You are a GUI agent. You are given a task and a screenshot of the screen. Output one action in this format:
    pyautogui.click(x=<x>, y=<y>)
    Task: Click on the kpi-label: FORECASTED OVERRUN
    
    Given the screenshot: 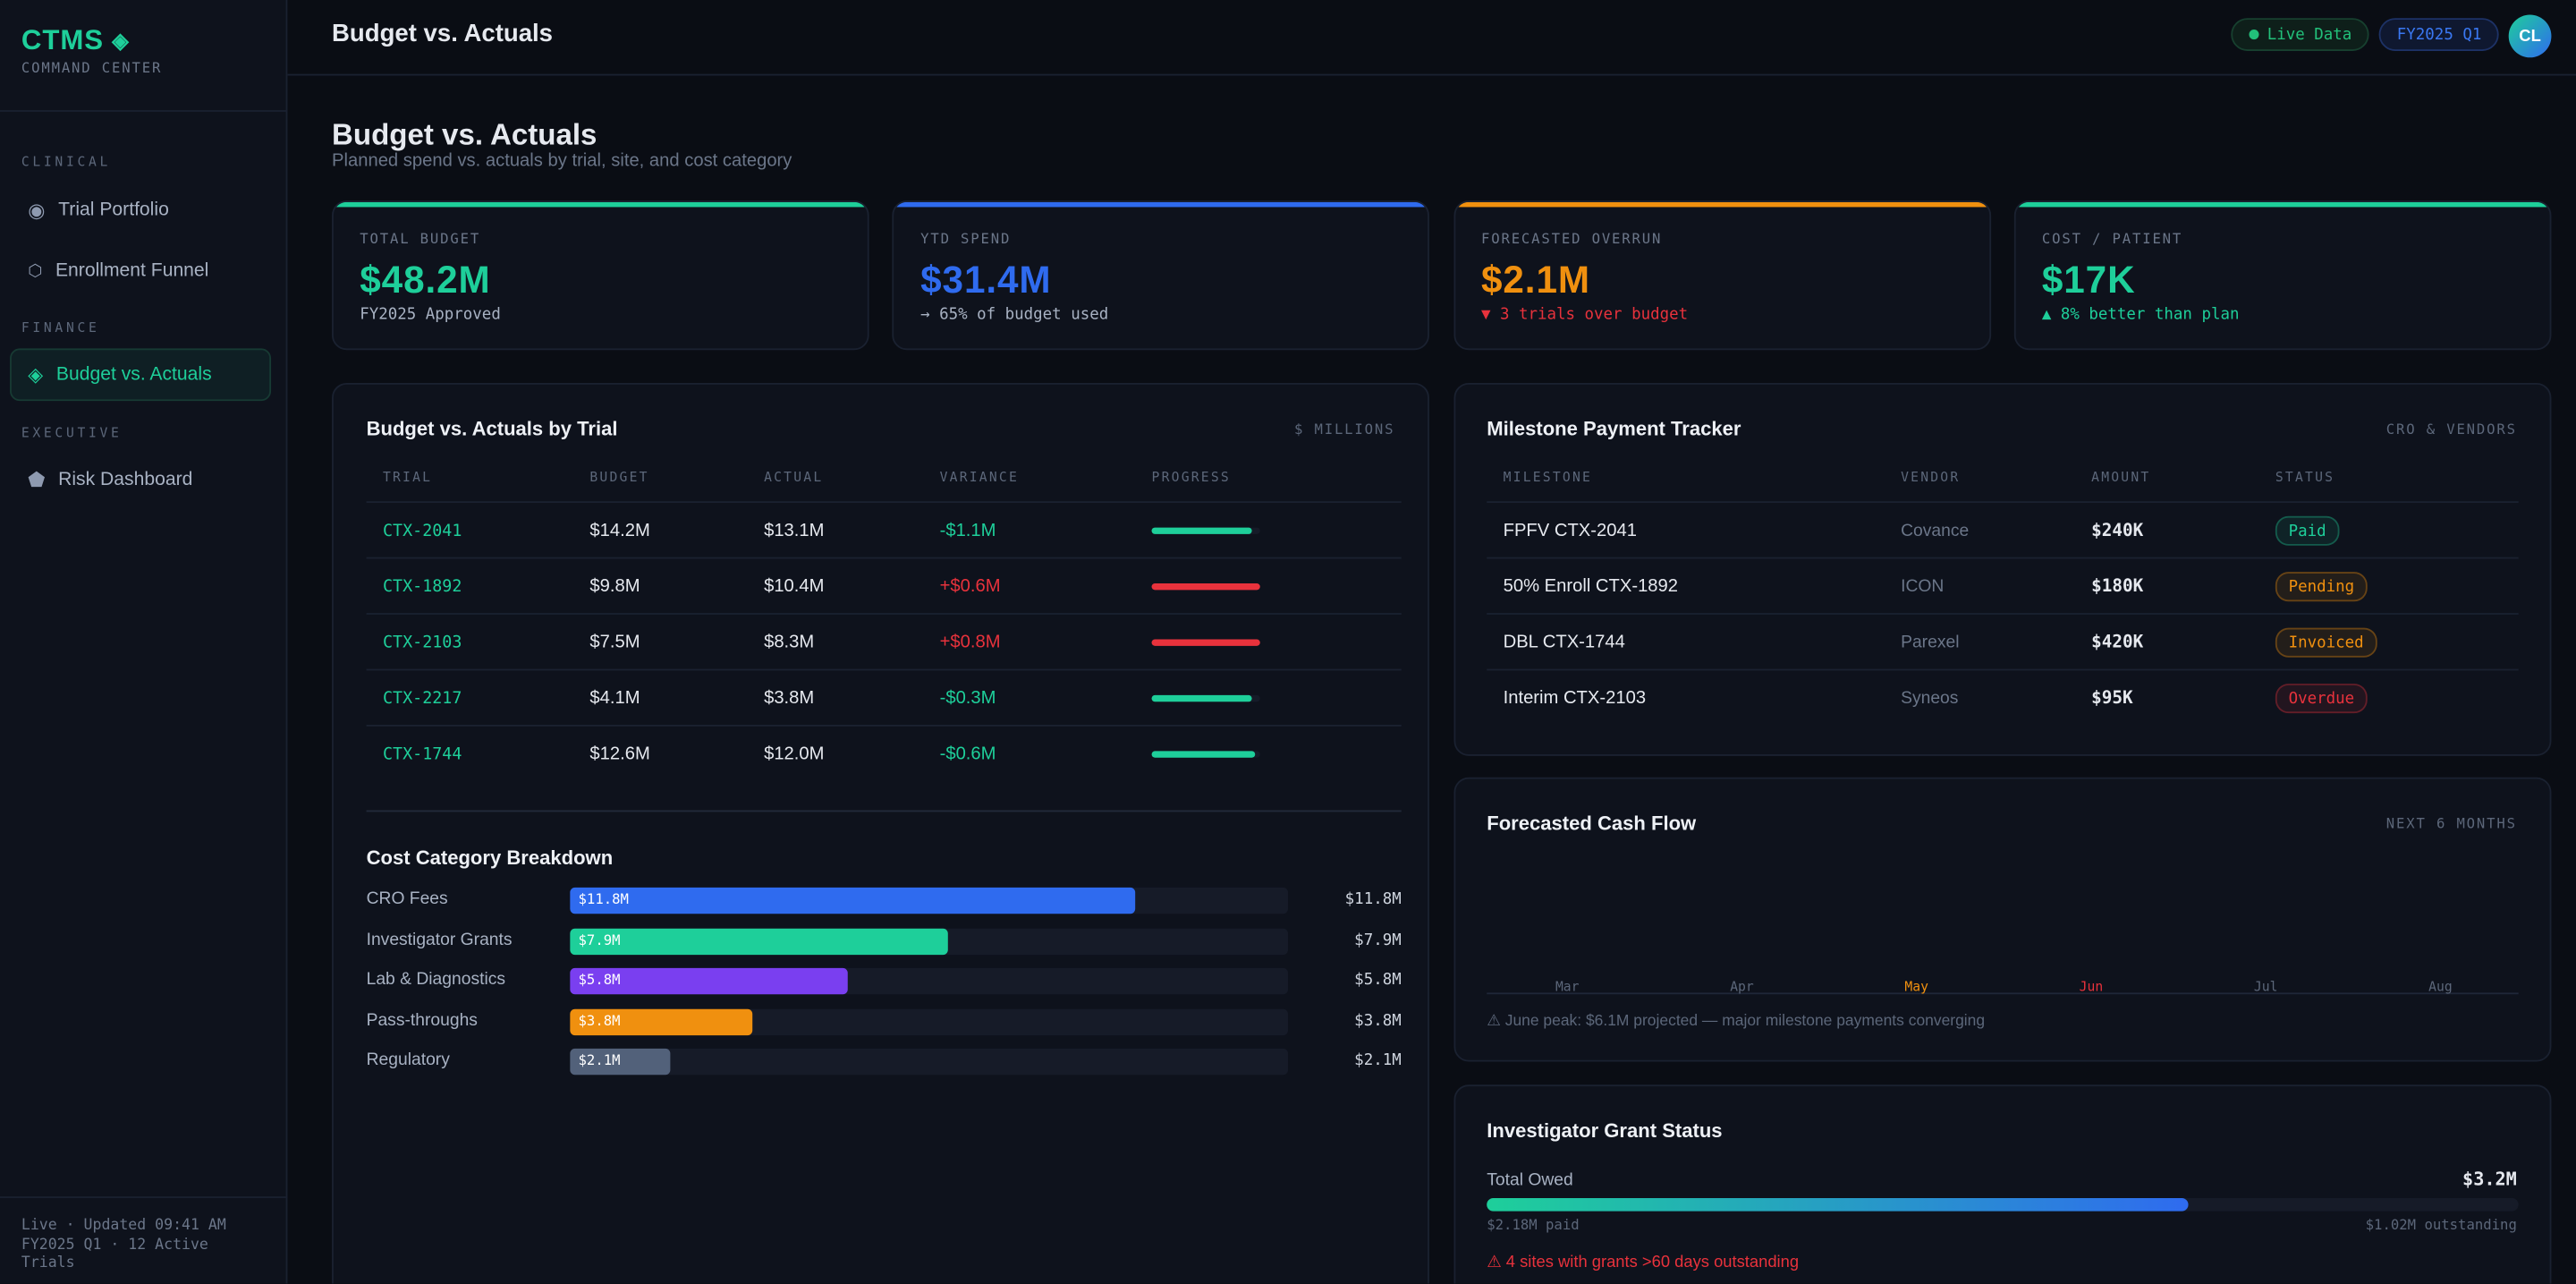 What is the action you would take?
    pyautogui.click(x=1571, y=240)
    